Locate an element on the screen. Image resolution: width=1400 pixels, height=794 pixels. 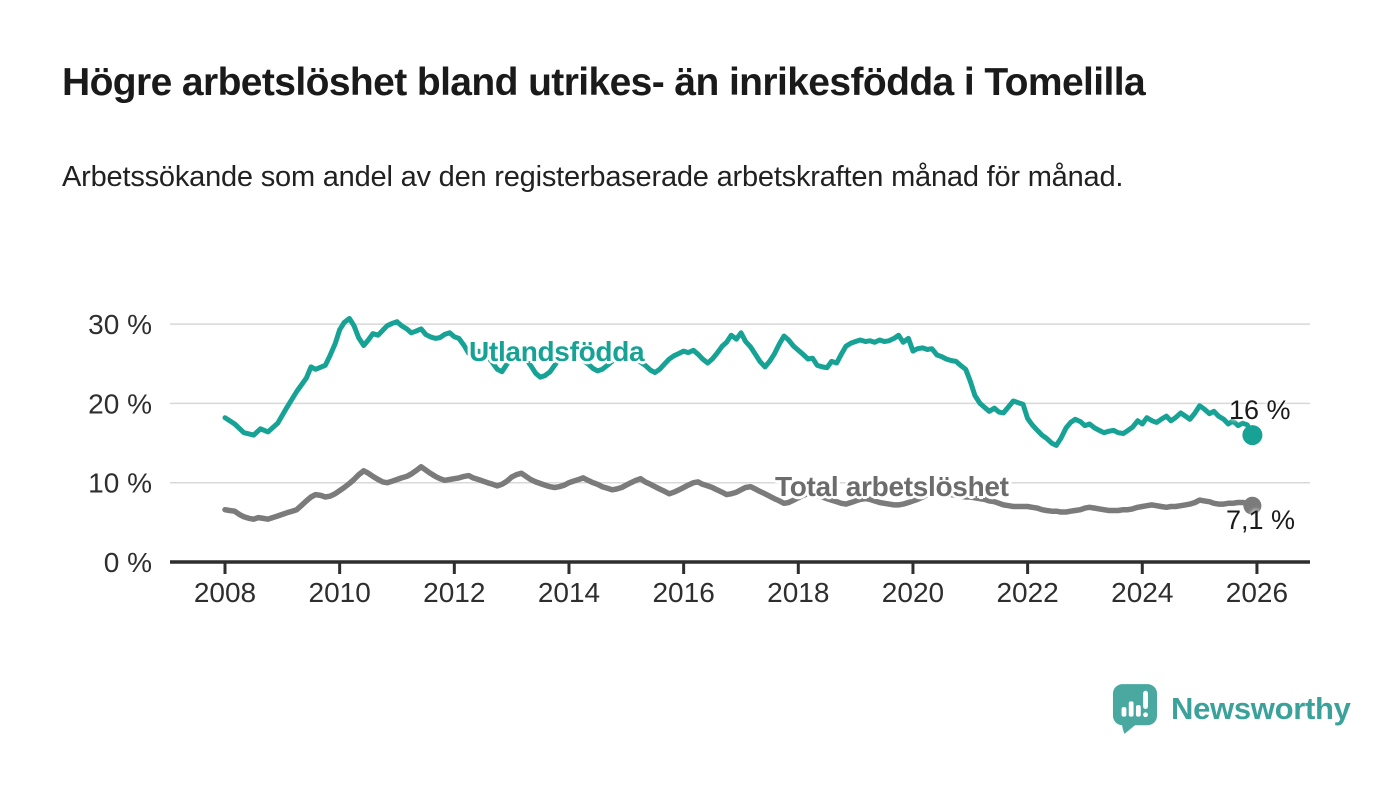
x-axis-label-2012: 2012 is located at coordinates (454, 592).